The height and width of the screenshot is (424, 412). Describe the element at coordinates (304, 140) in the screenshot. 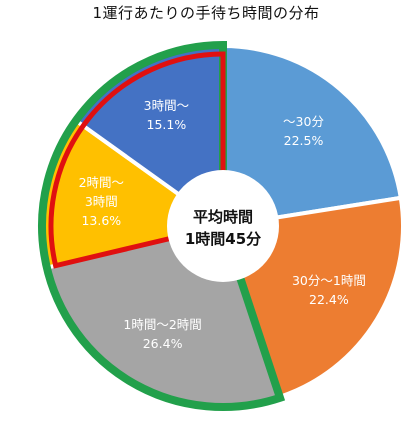

I see `slice-1-value-label: 22.5%` at that location.